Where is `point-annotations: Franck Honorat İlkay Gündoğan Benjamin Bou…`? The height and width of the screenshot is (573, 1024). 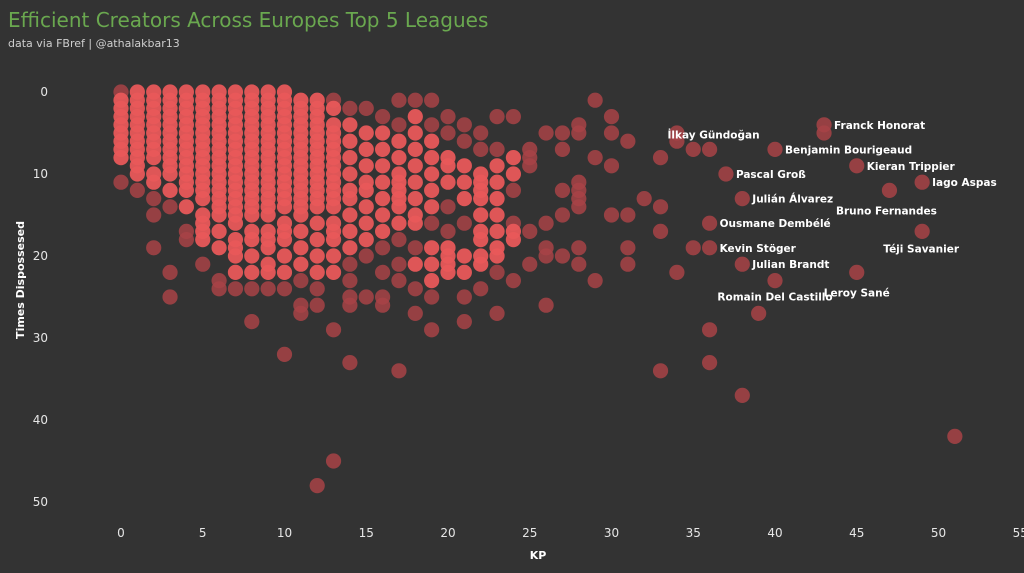 point-annotations: Franck Honorat İlkay Gündoğan Benjamin Bou… is located at coordinates (831, 212).